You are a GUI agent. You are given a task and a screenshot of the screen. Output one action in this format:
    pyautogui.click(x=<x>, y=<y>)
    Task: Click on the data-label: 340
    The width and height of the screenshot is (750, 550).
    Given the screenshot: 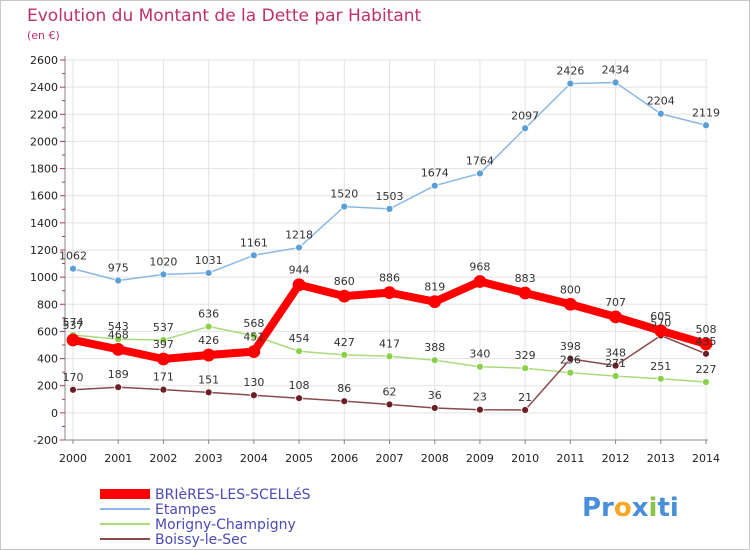 What is the action you would take?
    pyautogui.click(x=479, y=354)
    